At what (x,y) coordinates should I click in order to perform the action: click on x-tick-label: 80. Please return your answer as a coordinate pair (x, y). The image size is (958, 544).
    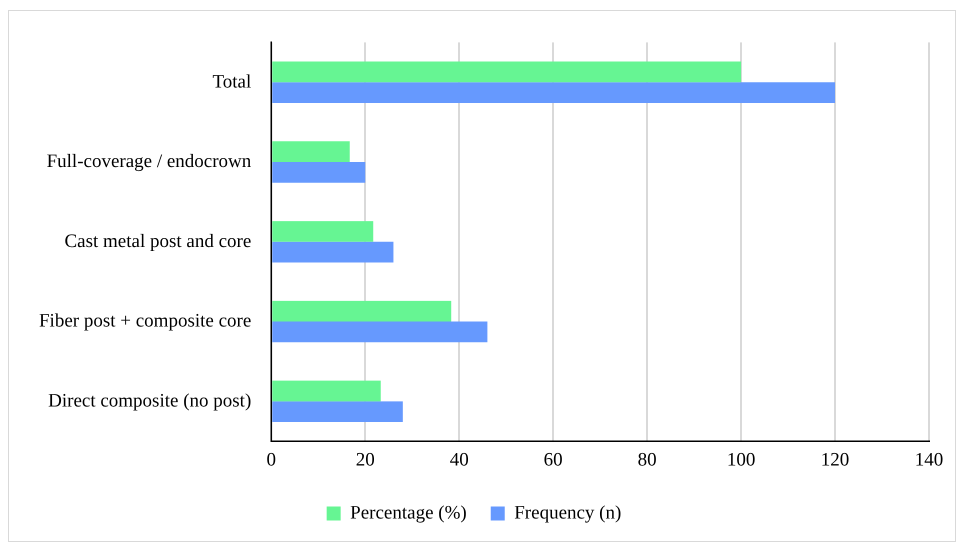
    Looking at the image, I should click on (647, 460).